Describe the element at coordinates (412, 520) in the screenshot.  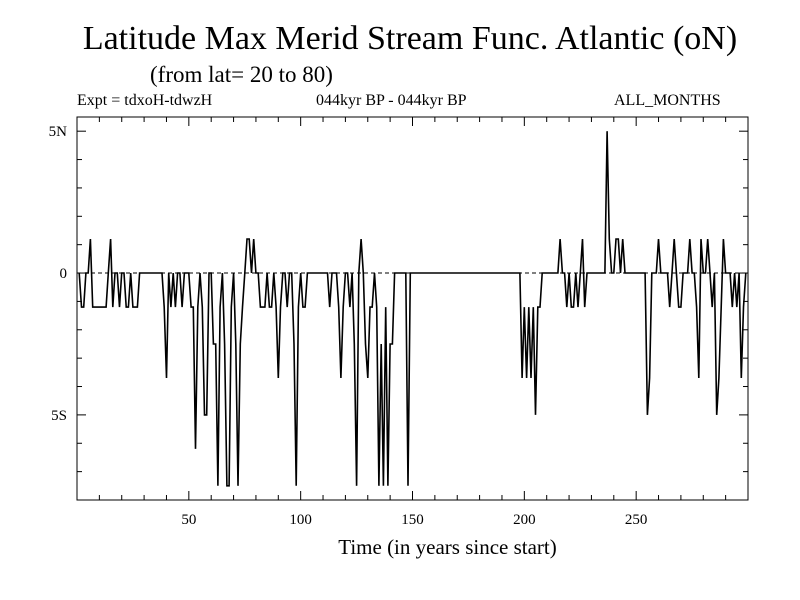
I see `x-tick-label: 150` at that location.